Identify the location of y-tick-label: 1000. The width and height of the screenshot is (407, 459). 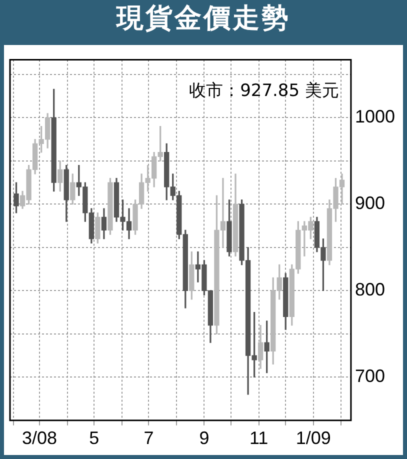
(375, 116).